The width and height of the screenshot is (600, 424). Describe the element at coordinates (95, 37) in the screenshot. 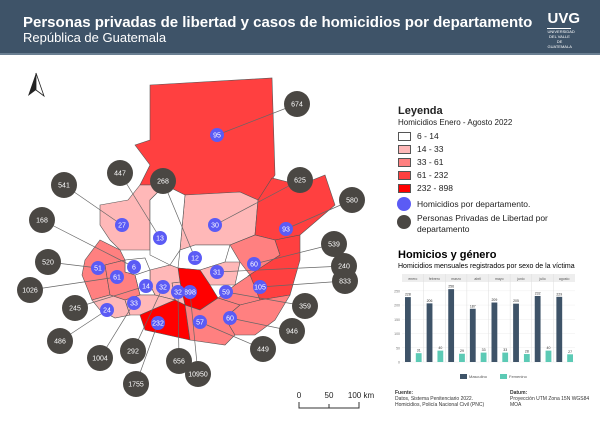

I see `page-subtitle: República de Guatemala` at that location.